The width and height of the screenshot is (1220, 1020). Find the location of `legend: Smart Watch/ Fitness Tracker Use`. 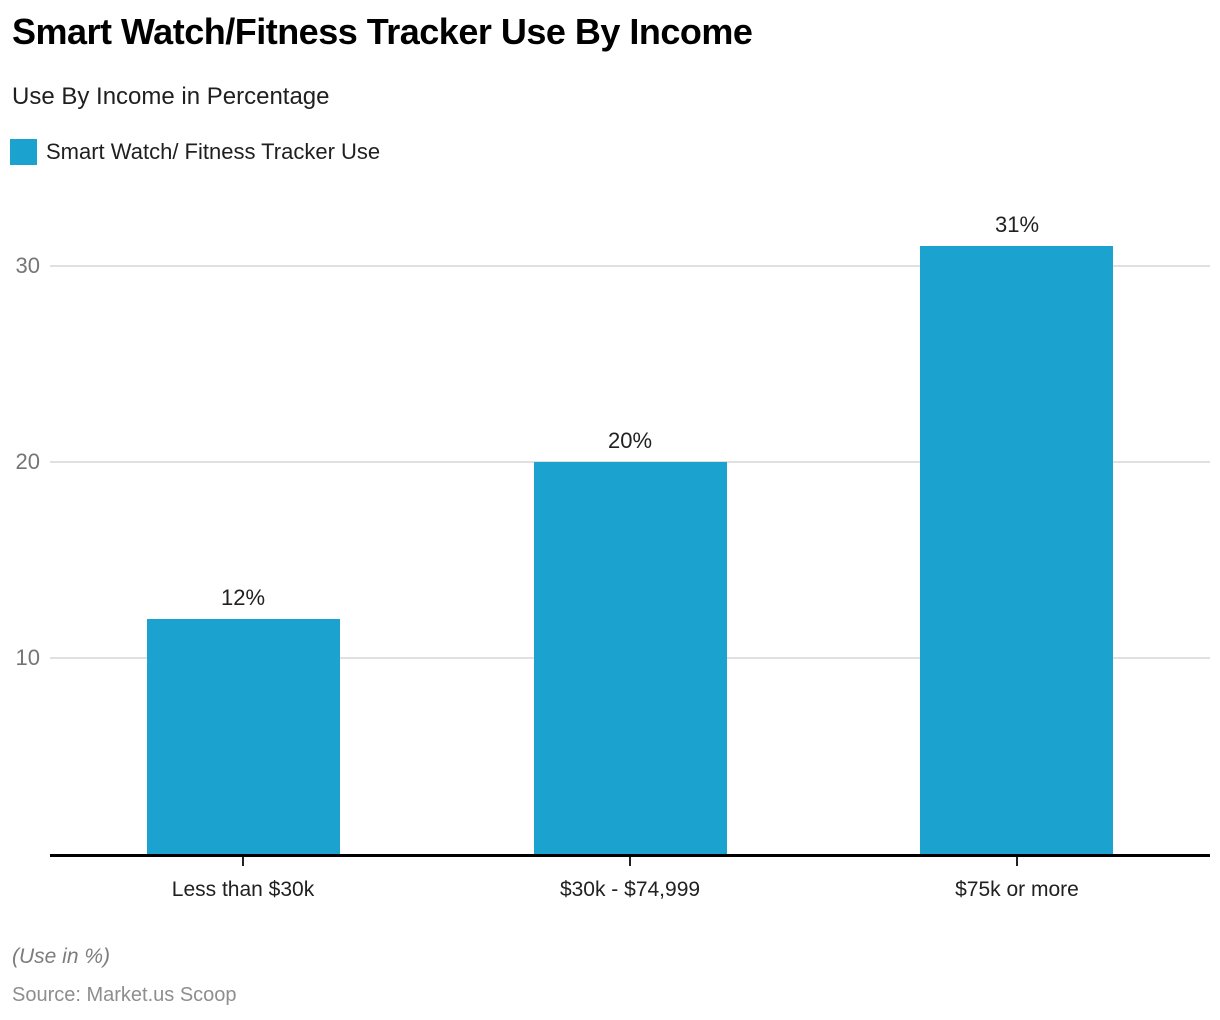

legend: Smart Watch/ Fitness Tracker Use is located at coordinates (195, 151).